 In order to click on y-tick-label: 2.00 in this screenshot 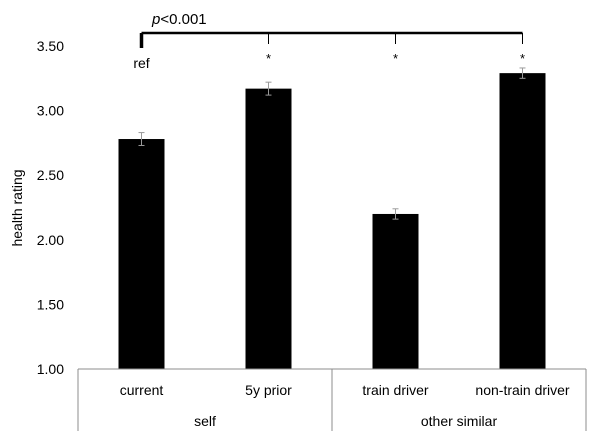, I will do `click(50, 240)`.